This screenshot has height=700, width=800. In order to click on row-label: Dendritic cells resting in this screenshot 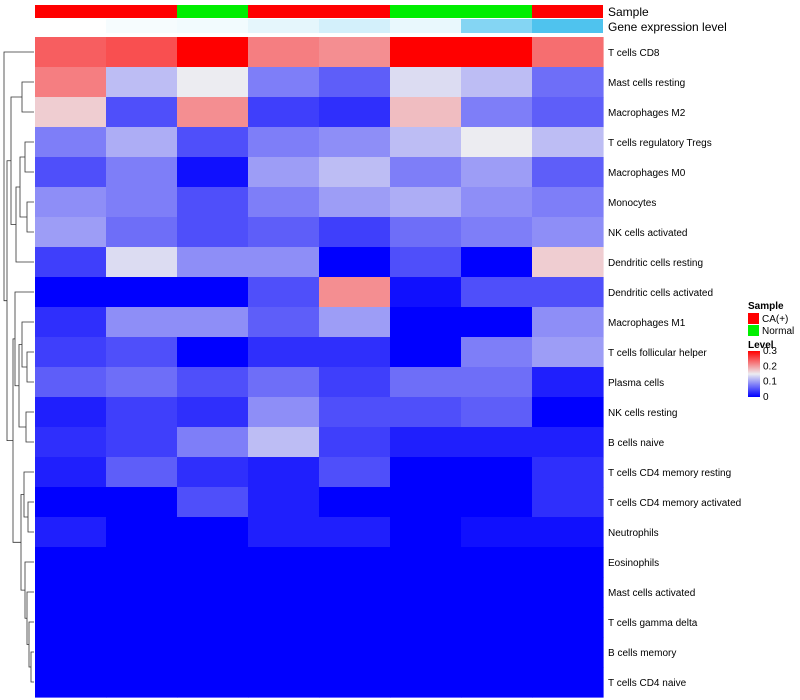, I will do `click(655, 263)`.